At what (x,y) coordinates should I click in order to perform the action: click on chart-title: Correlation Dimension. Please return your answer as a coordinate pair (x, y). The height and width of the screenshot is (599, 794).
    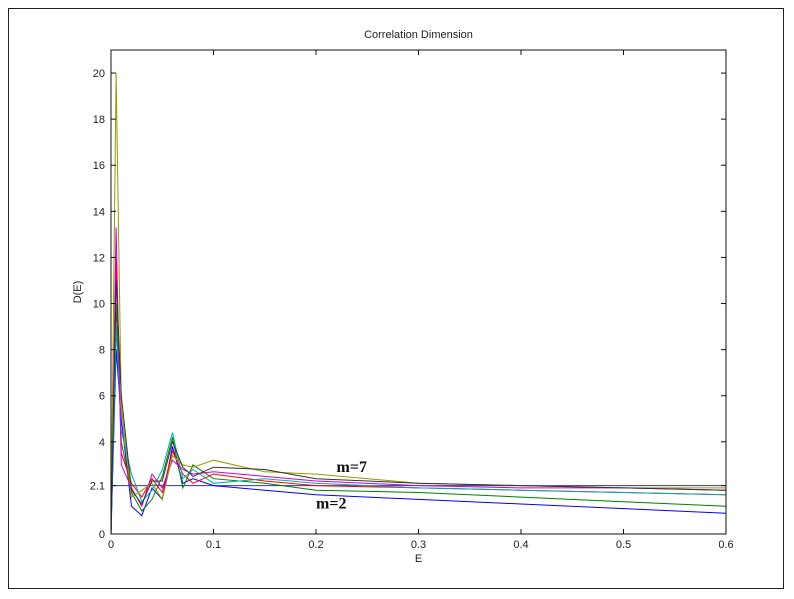
    Looking at the image, I should click on (418, 35).